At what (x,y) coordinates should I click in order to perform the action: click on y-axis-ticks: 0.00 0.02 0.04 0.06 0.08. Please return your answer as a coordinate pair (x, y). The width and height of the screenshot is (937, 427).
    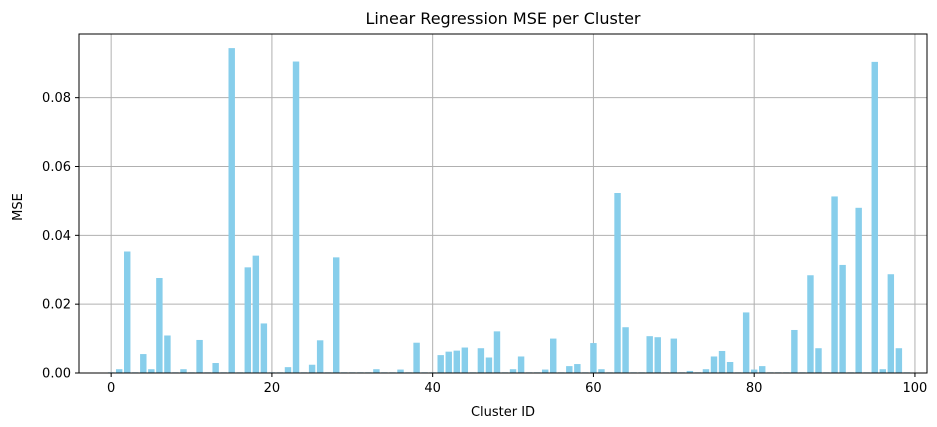
    Looking at the image, I should click on (60, 236).